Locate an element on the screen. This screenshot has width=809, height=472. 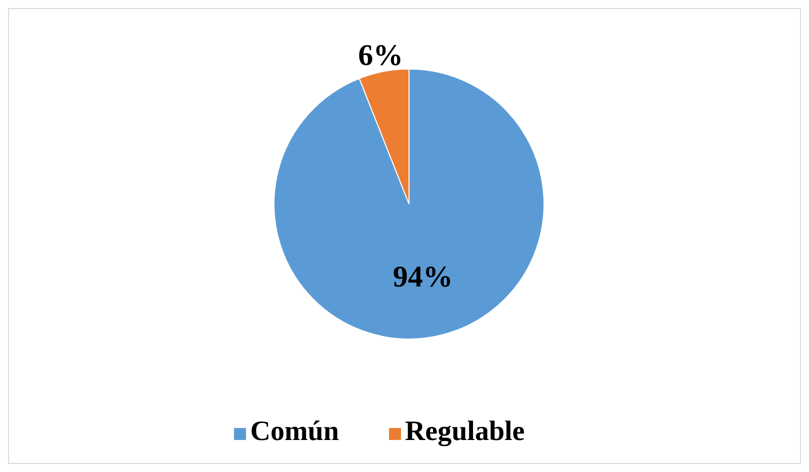
data-label: 6% is located at coordinates (381, 55).